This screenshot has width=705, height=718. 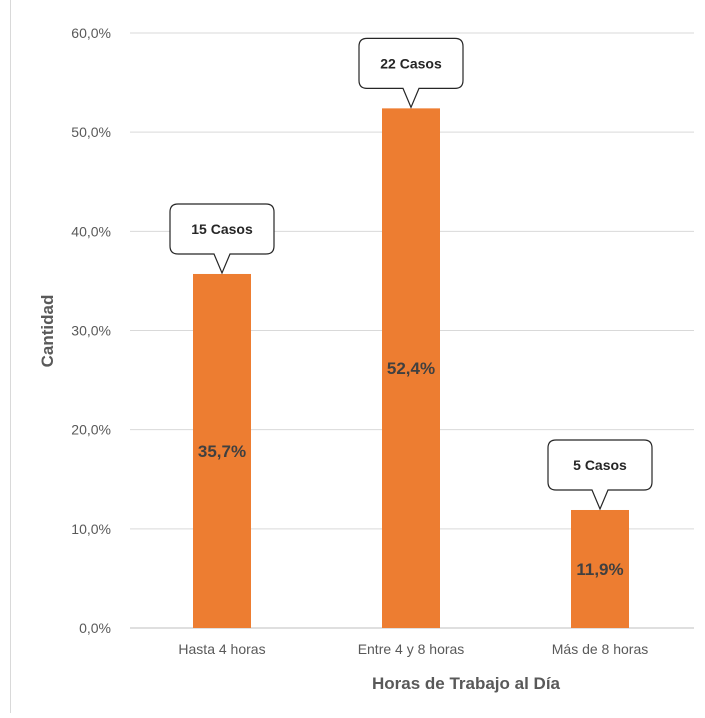 What do you see at coordinates (91, 529) in the screenshot?
I see `y-tick-label: 10,0%` at bounding box center [91, 529].